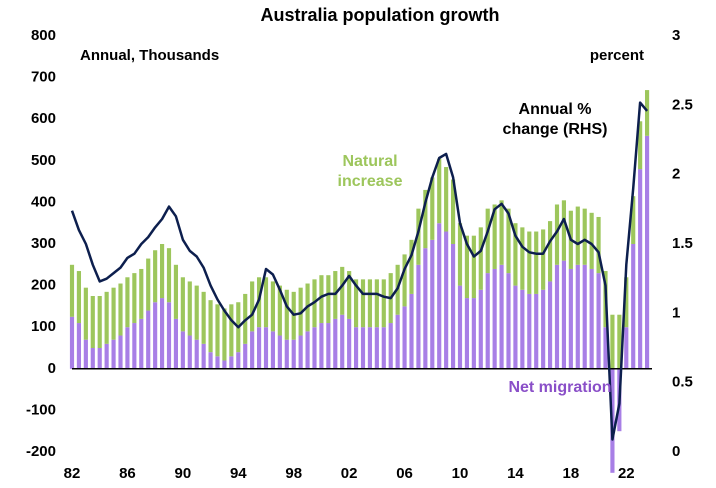 The height and width of the screenshot is (488, 716). I want to click on y-tick-label: 600, so click(43, 118).